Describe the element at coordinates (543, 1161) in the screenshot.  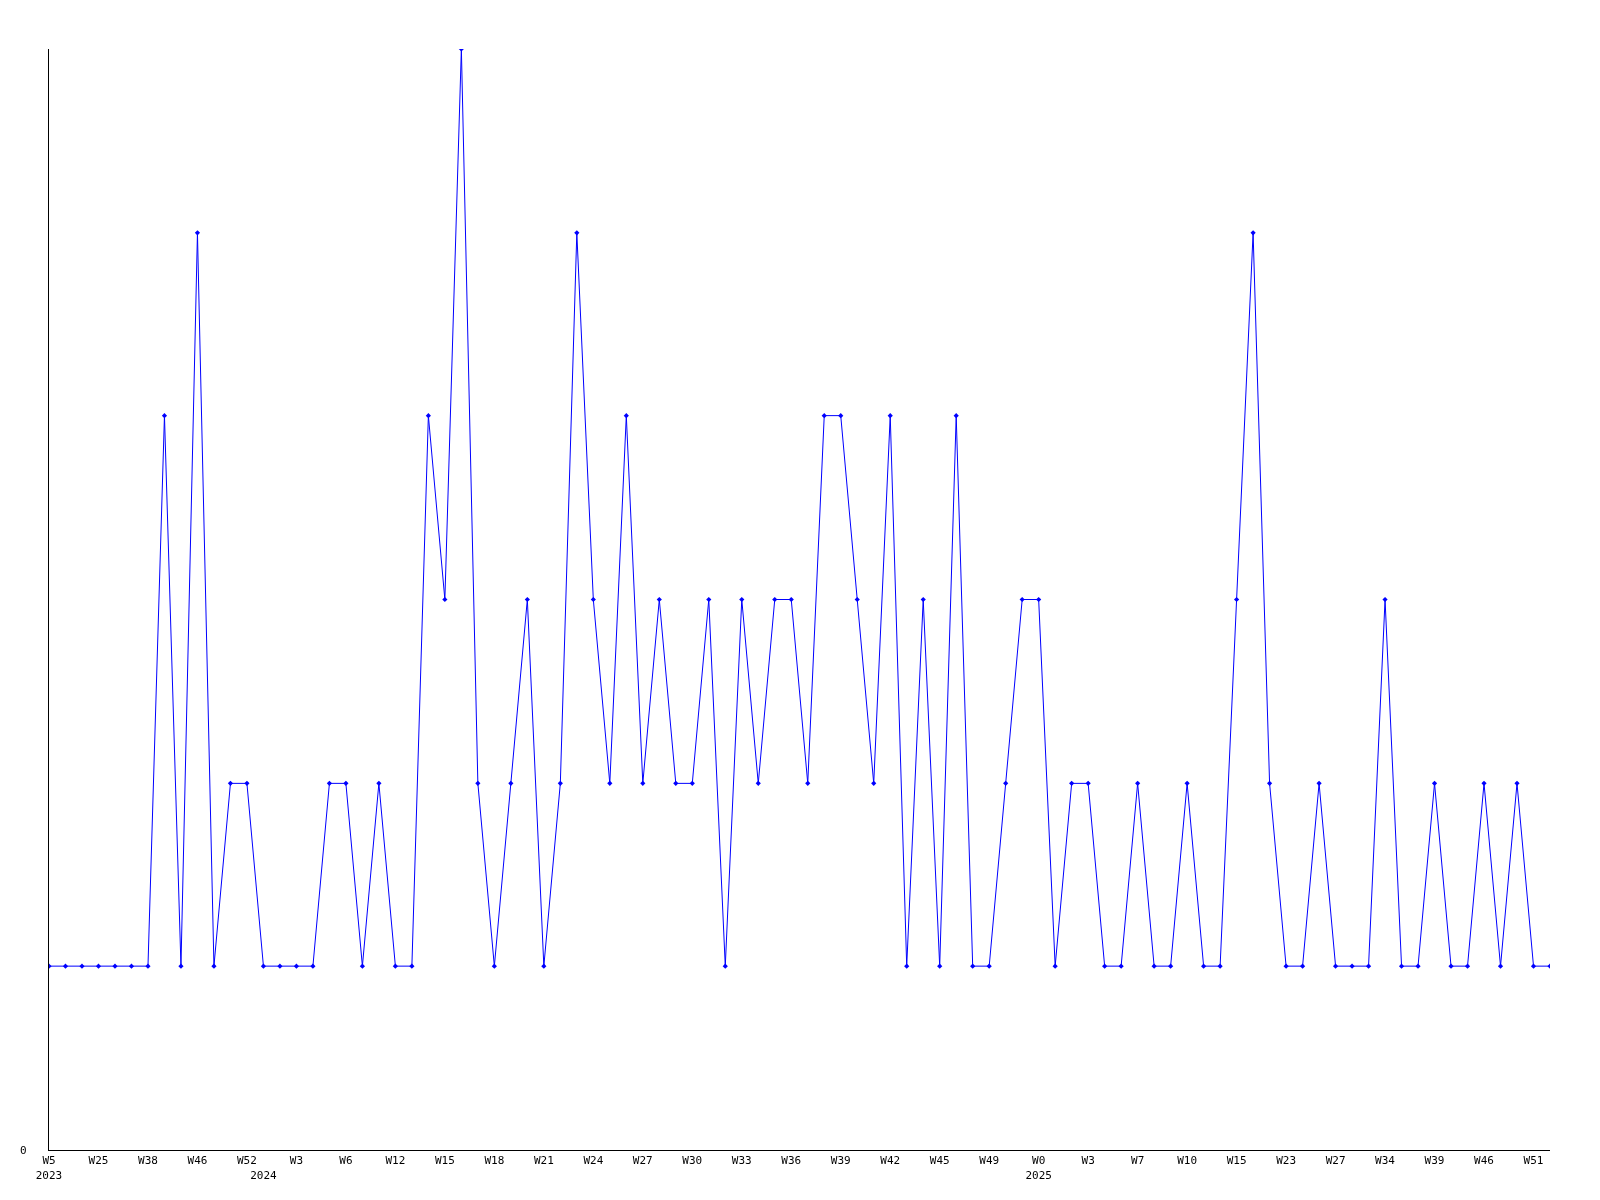
I see `x-tick-label: W21` at that location.